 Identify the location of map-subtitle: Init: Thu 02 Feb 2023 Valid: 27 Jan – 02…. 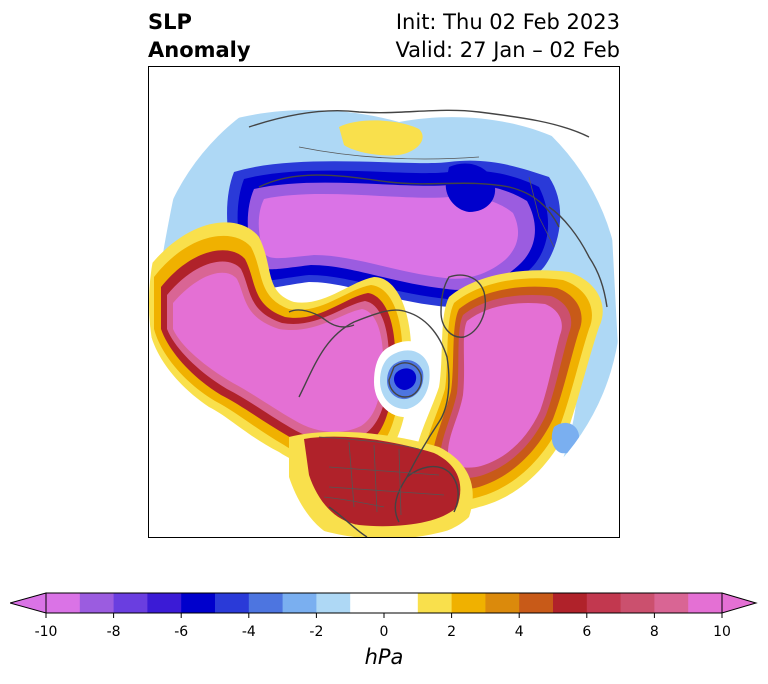
(507, 36).